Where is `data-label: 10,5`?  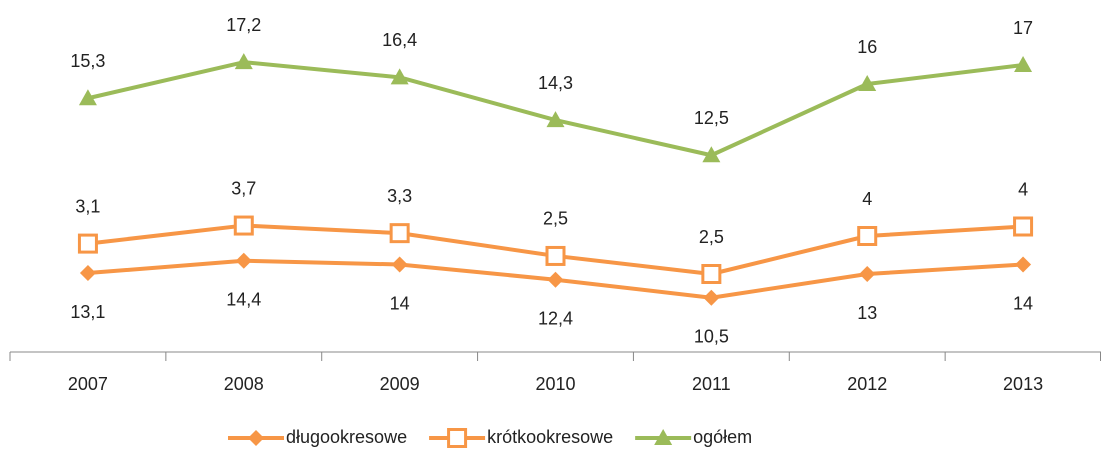
data-label: 10,5 is located at coordinates (711, 337).